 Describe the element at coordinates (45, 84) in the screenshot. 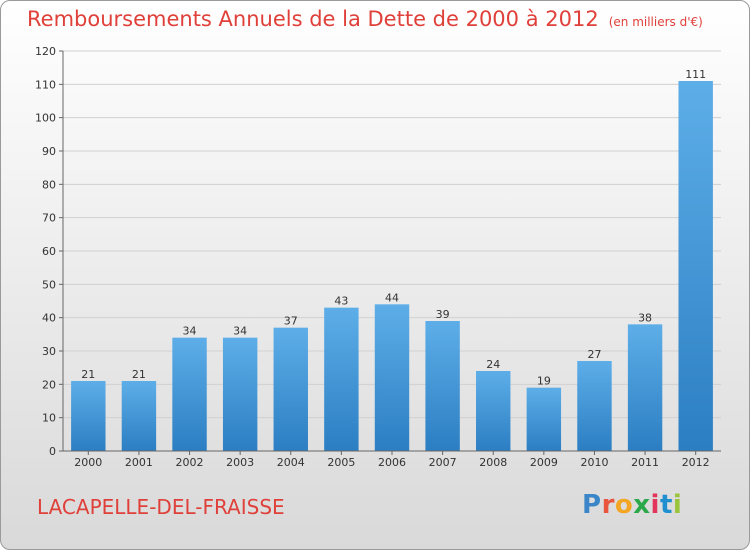

I see `y-tick-label: 110` at that location.